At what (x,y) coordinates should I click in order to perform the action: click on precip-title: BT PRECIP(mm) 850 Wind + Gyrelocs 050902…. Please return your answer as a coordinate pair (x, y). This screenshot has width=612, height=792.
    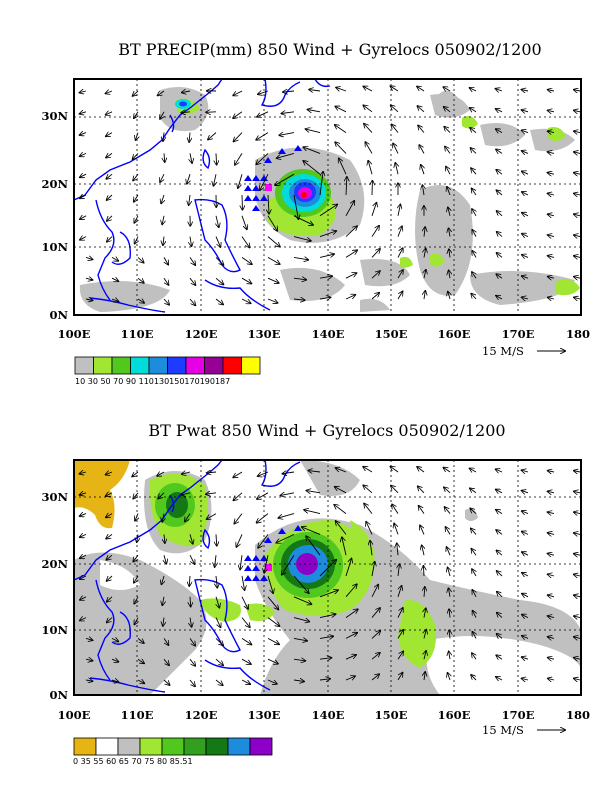
    Looking at the image, I should click on (329, 49).